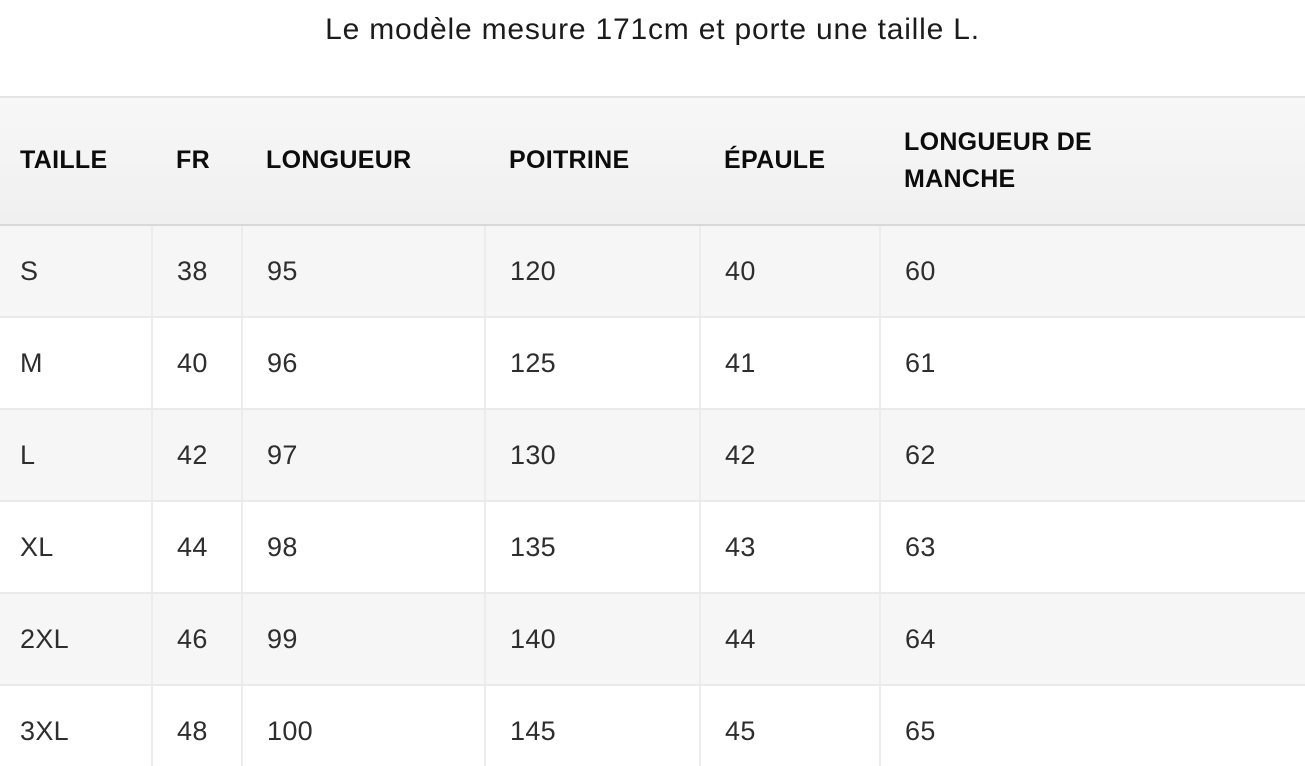 The image size is (1305, 766). Describe the element at coordinates (1092, 639) in the screenshot. I see `cell-manche: 64` at that location.